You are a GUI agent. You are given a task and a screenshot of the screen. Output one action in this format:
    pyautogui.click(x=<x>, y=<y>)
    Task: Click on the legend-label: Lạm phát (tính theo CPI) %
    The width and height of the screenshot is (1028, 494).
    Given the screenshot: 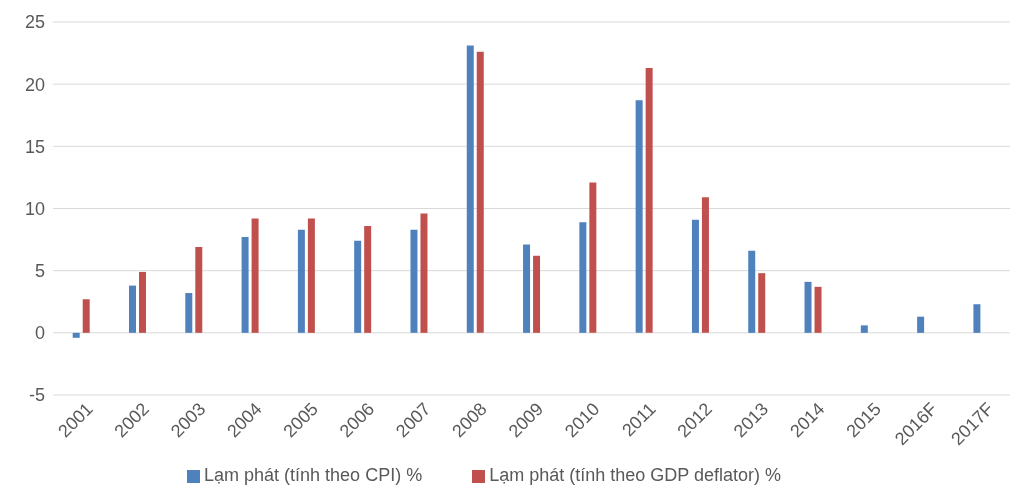 What is the action you would take?
    pyautogui.click(x=313, y=475)
    